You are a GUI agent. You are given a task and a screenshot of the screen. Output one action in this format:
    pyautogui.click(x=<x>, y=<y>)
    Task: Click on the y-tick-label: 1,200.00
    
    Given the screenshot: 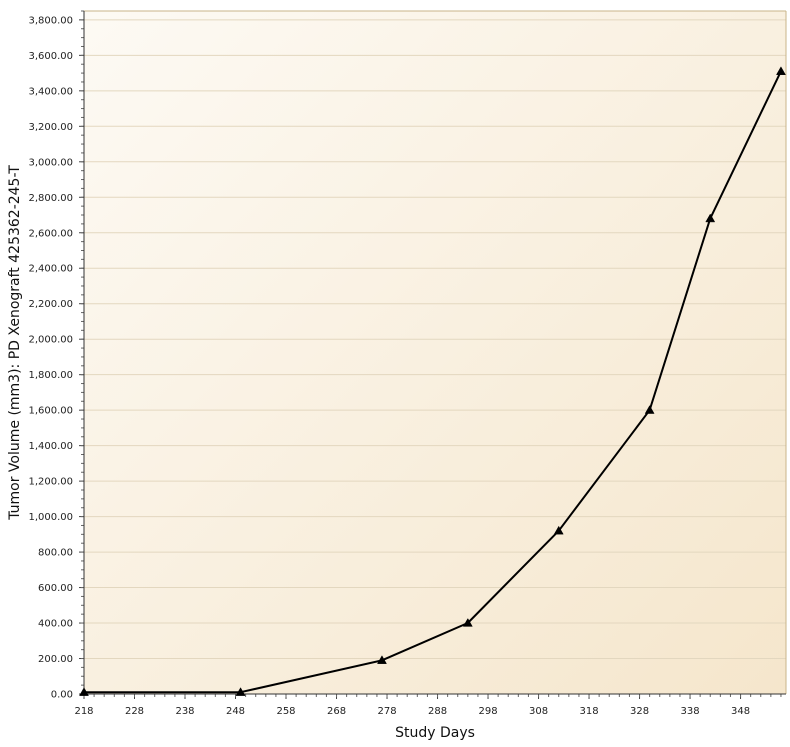 What is the action you would take?
    pyautogui.click(x=50, y=482)
    